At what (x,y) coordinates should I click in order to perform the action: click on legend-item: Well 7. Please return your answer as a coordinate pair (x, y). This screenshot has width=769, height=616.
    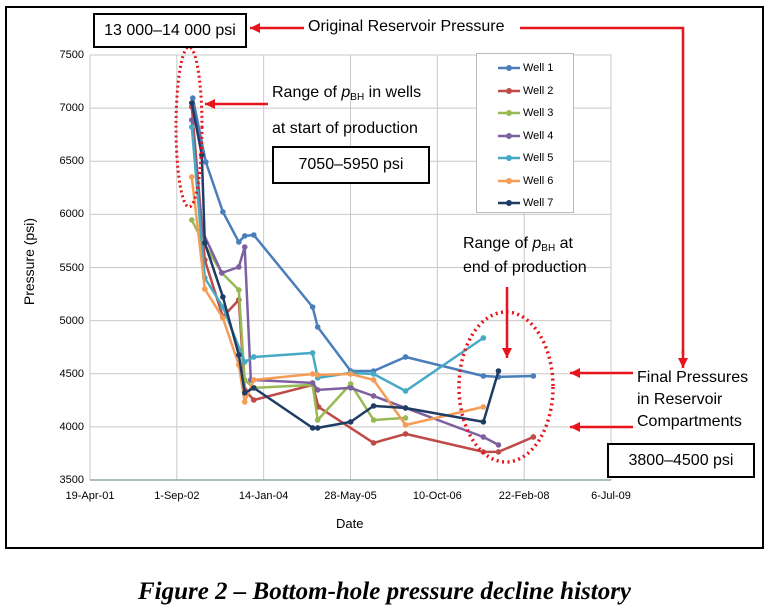
    Looking at the image, I should click on (525, 203).